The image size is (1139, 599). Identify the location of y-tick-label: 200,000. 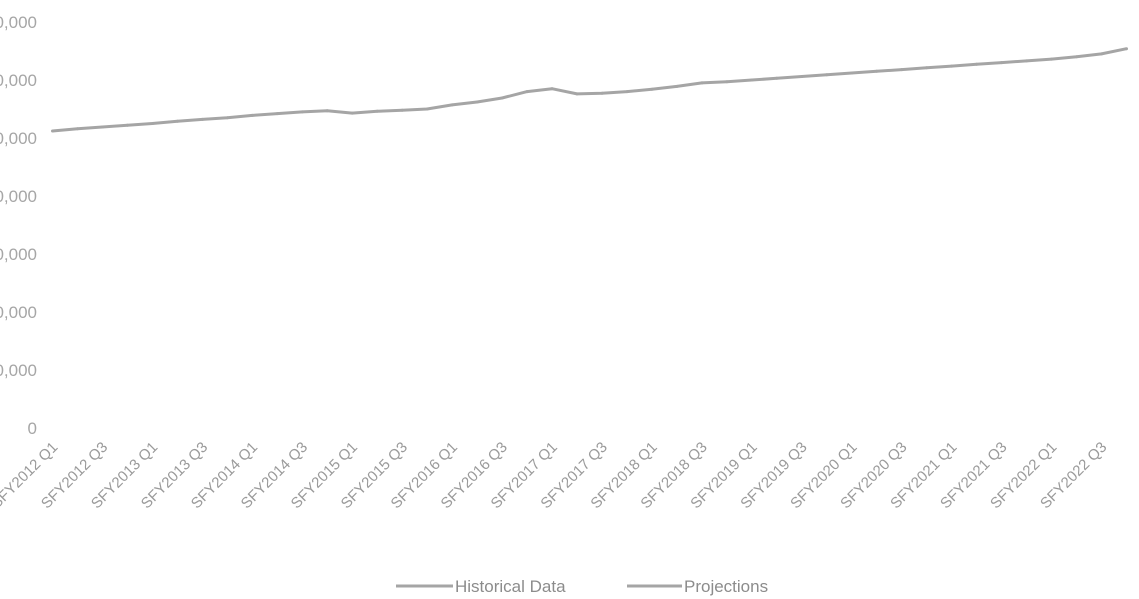
(18, 196).